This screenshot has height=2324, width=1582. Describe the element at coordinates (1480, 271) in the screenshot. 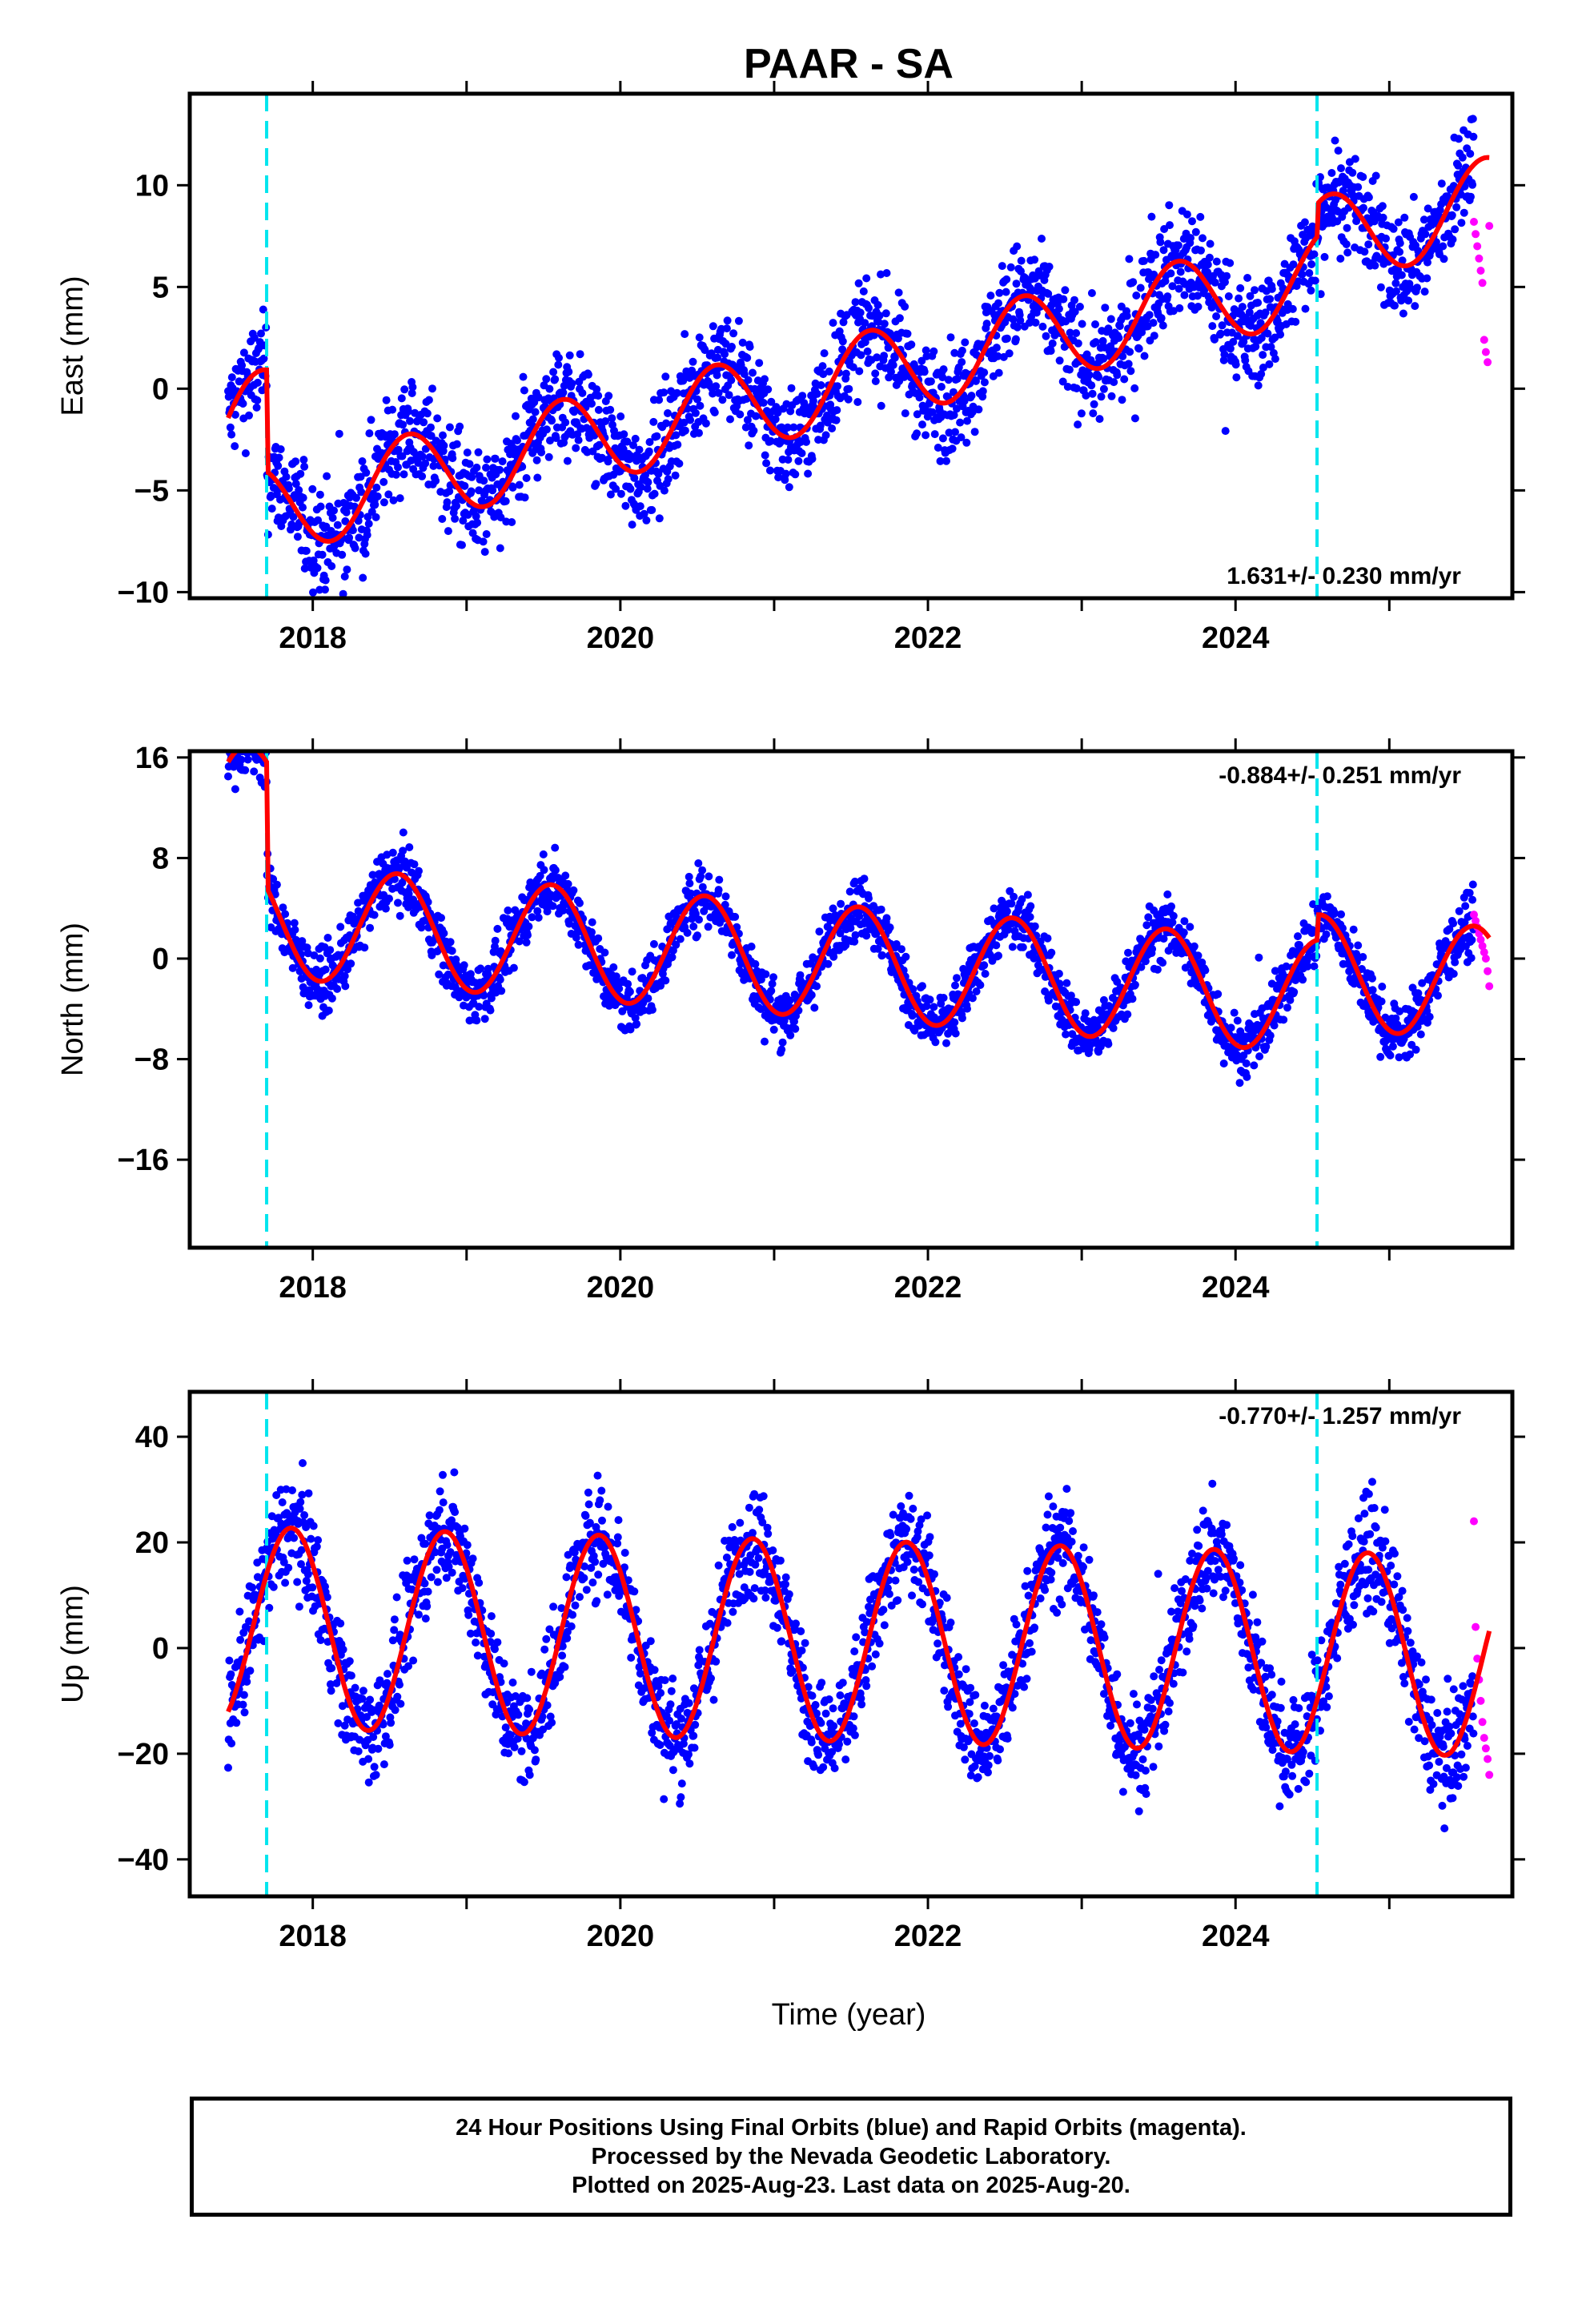

I see `rapid-point` at that location.